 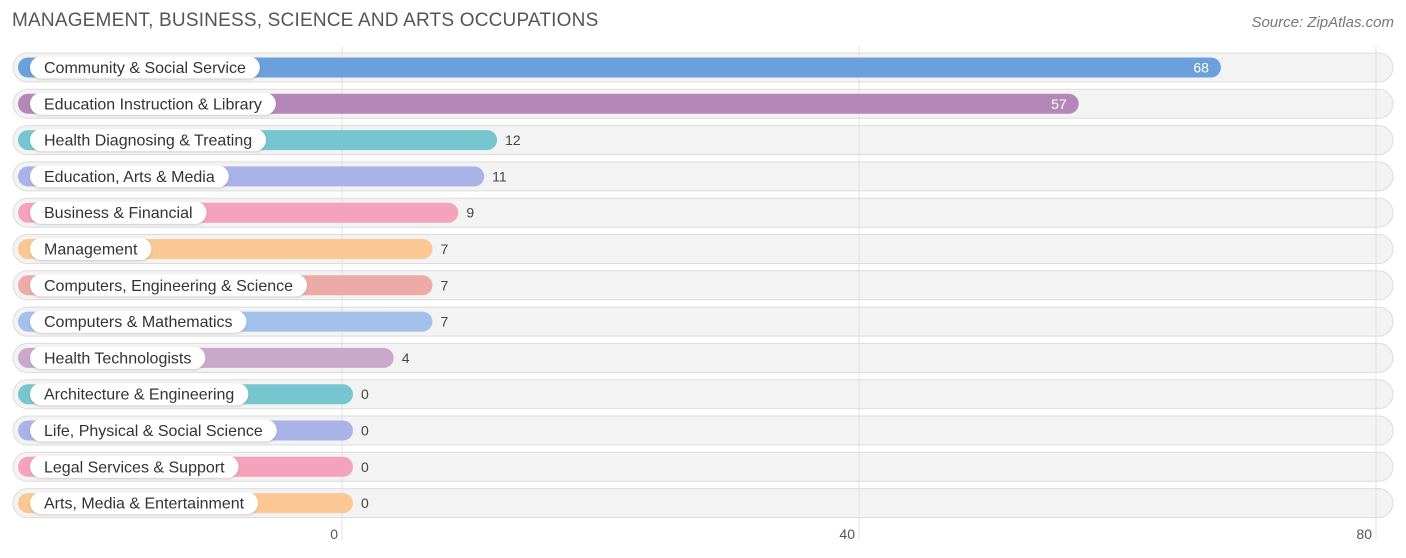 I want to click on category-label: Management, so click(x=91, y=250).